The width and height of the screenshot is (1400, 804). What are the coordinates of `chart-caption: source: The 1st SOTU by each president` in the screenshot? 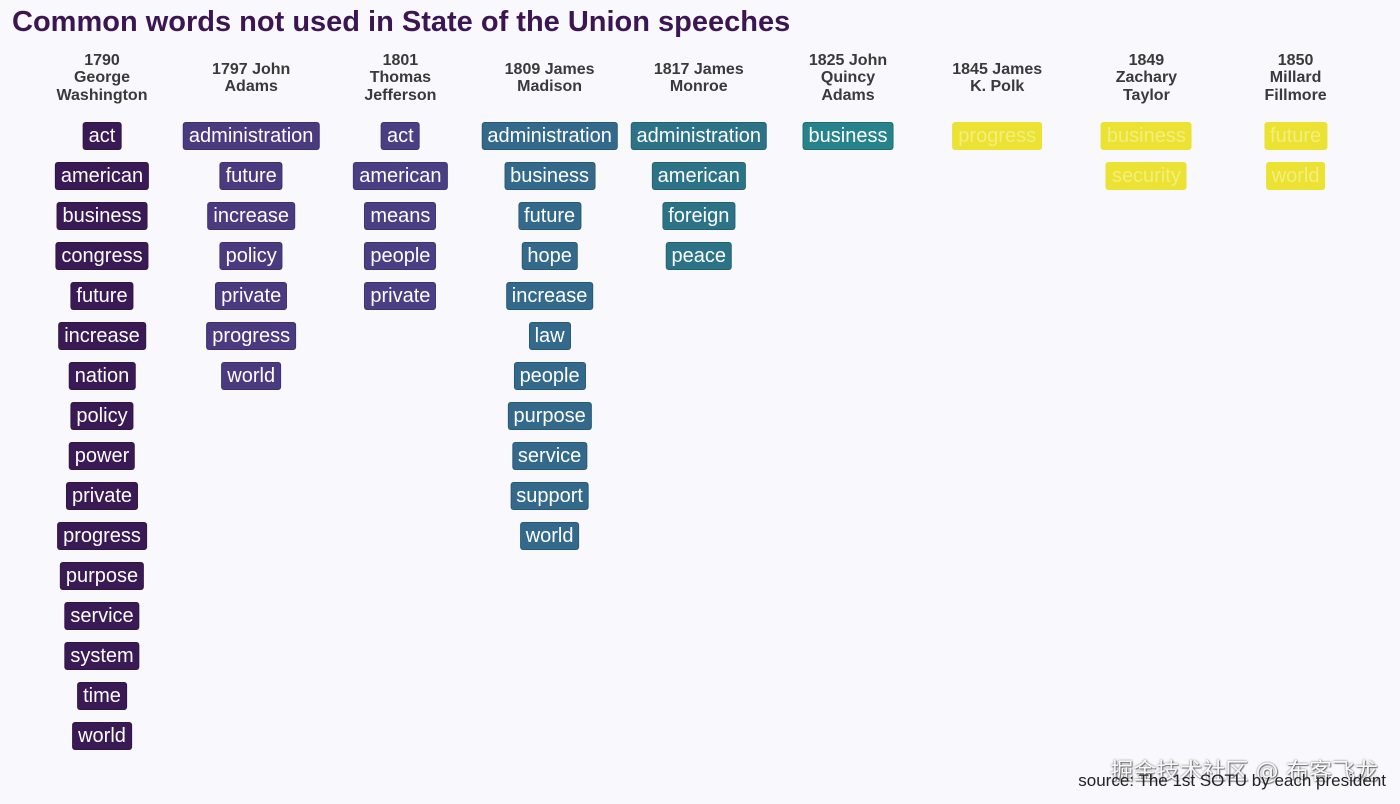 It's located at (1232, 780).